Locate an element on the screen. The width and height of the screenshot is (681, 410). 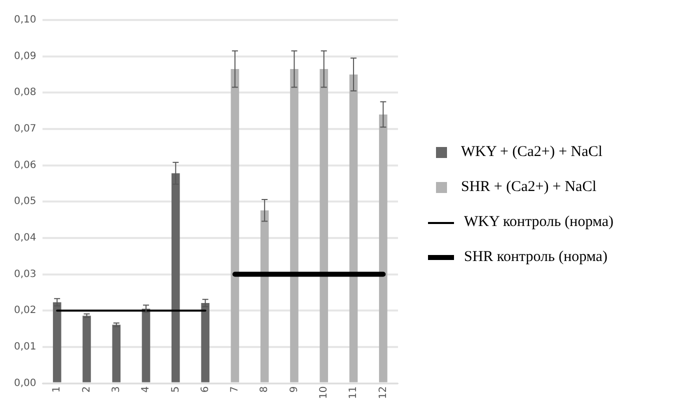
y-tick-label: 0,04 is located at coordinates (25, 238).